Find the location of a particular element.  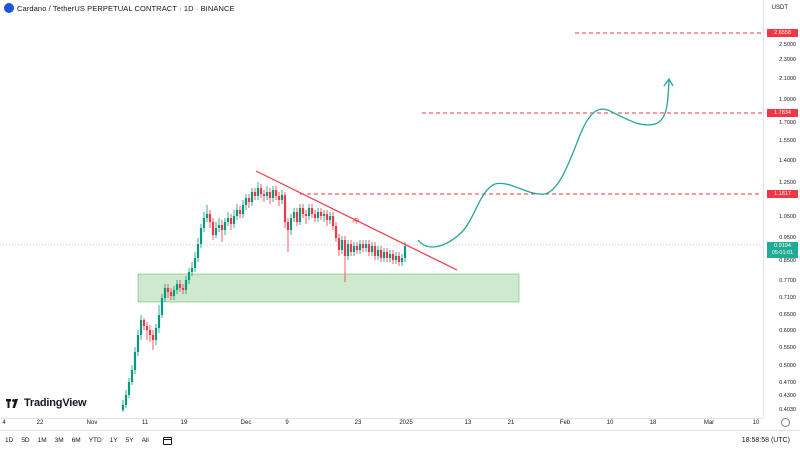

time-tick-label: 9 is located at coordinates (287, 423).